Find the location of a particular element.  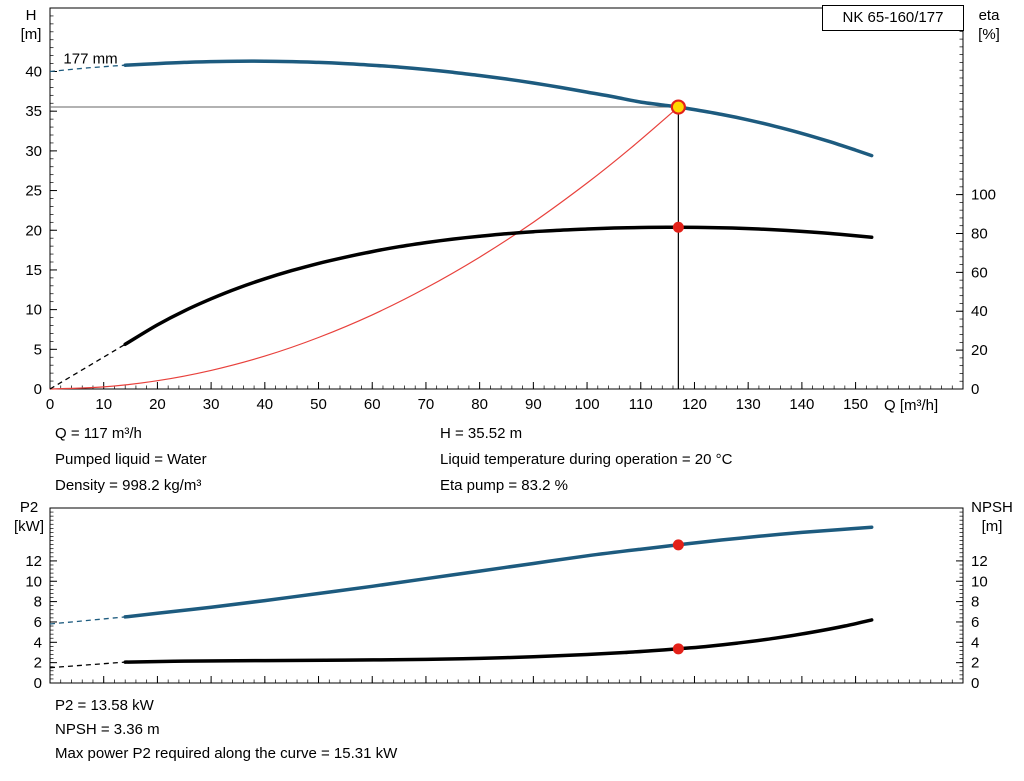

info-npsh: NPSH = 3.36 m is located at coordinates (107, 729).